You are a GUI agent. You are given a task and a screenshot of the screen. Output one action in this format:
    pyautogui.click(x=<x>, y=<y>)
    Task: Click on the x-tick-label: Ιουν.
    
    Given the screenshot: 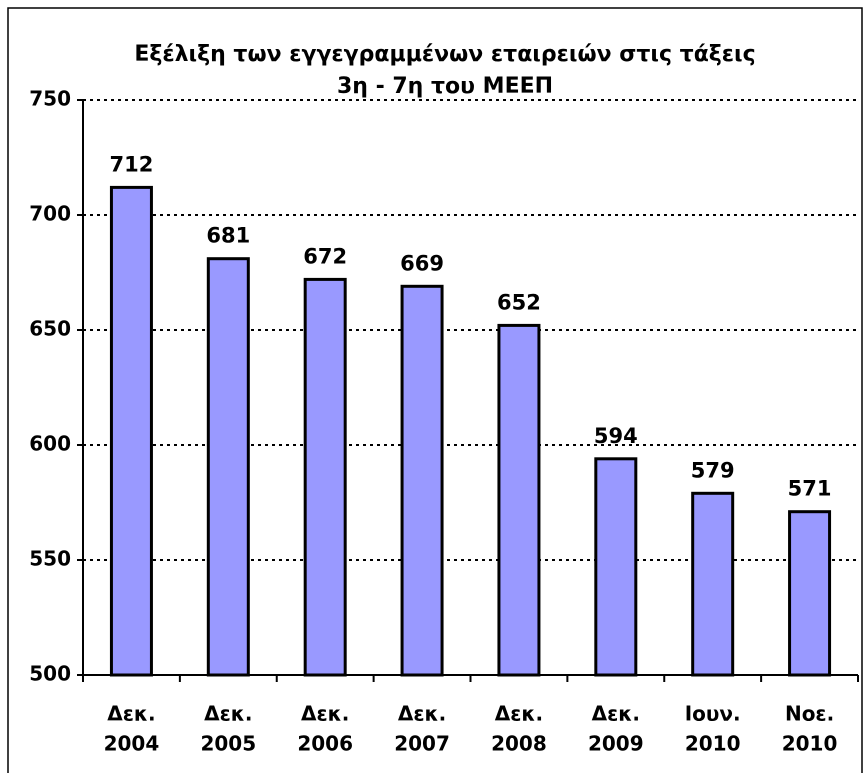 What is the action you would take?
    pyautogui.click(x=713, y=714)
    